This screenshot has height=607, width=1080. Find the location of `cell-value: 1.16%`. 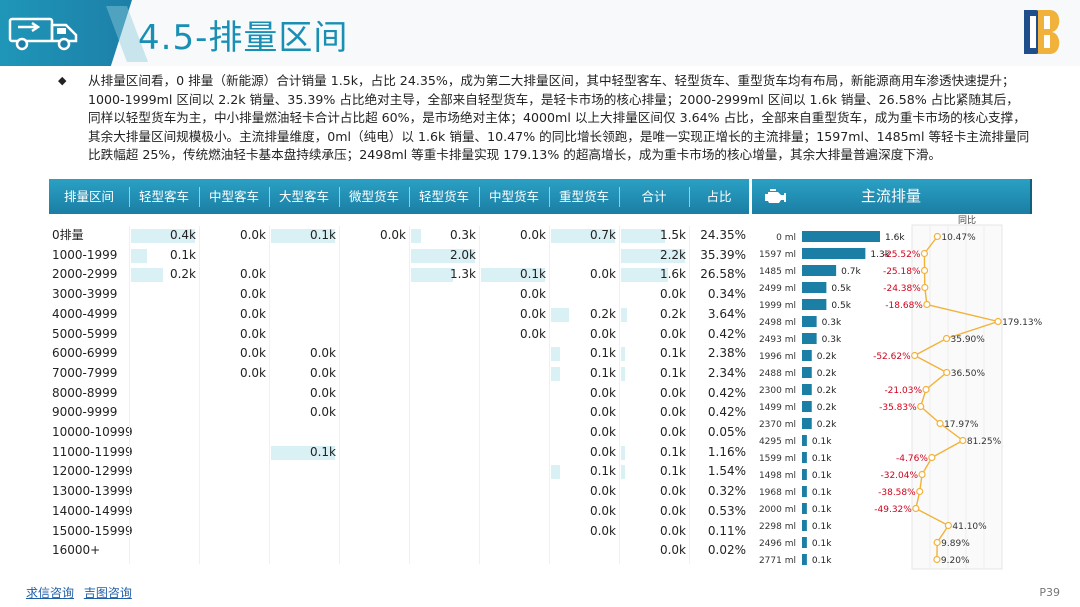

cell-value: 1.16% is located at coordinates (726, 451).